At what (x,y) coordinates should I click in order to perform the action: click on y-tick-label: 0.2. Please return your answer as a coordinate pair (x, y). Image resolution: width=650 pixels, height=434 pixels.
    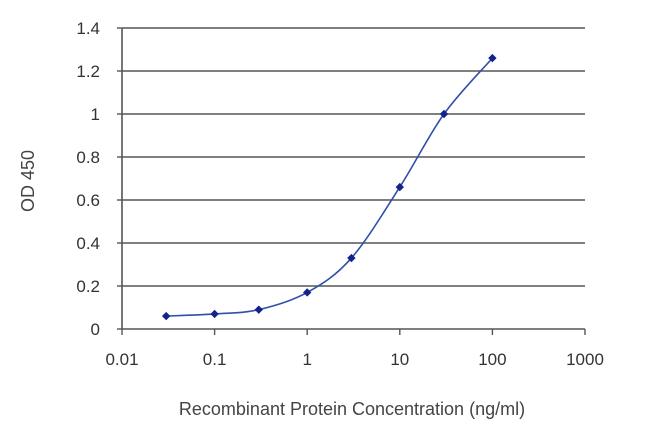
    Looking at the image, I should click on (88, 286).